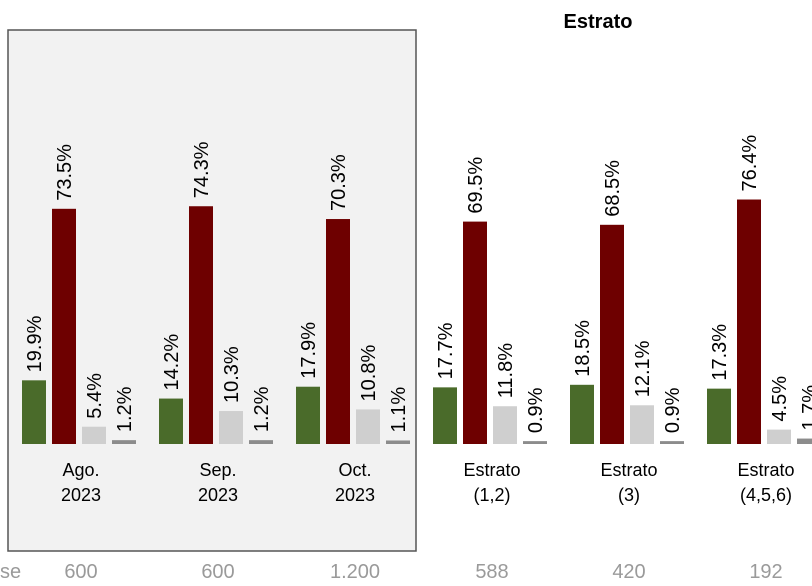 This screenshot has width=812, height=586. I want to click on category-label: (4,5,6), so click(766, 495).